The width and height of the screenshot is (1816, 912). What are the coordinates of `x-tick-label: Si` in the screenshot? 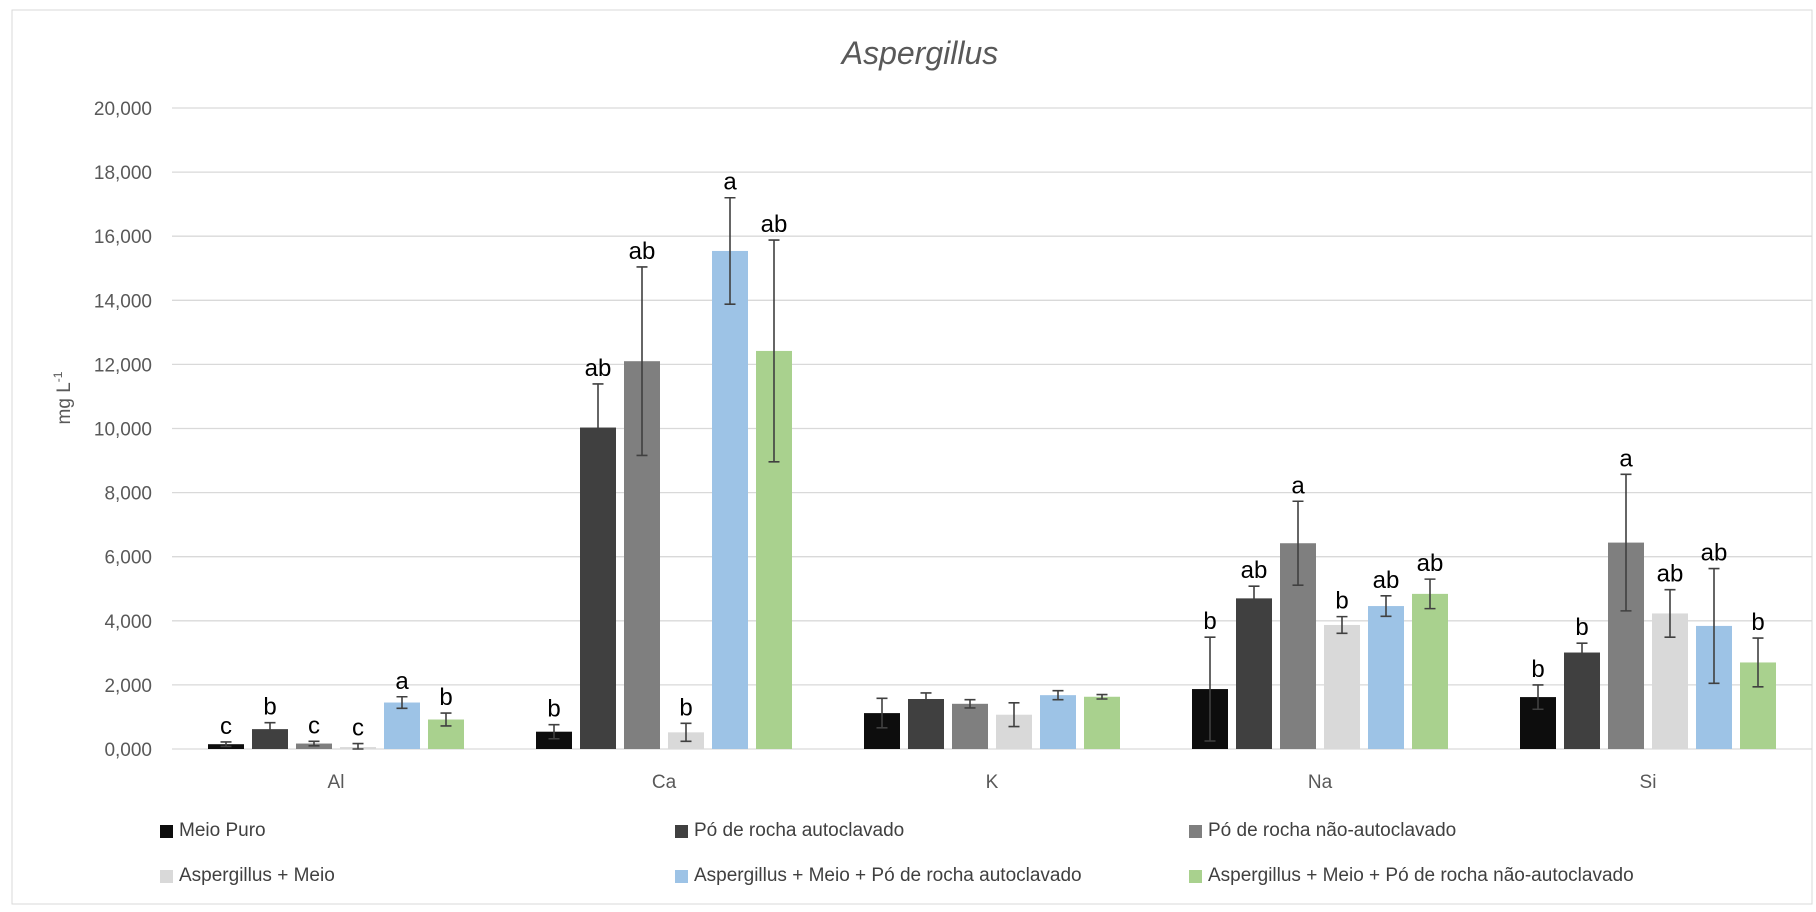 It's located at (1648, 782).